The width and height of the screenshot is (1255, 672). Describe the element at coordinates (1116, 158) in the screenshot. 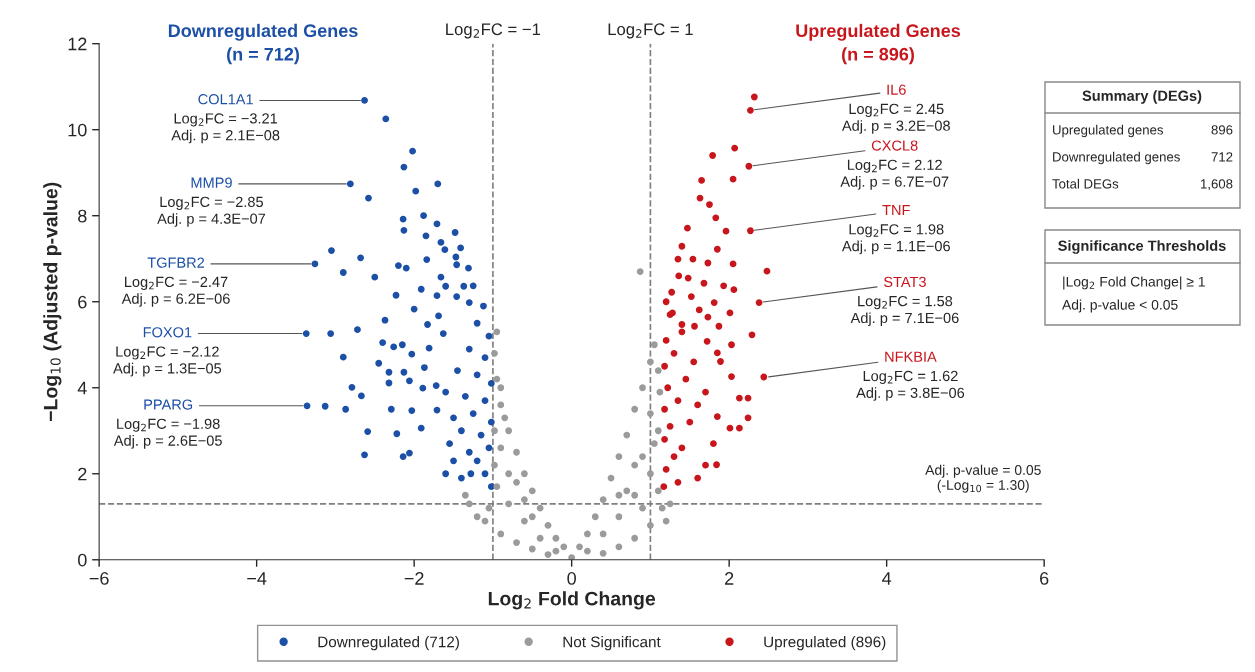

I see `text: Downregulated genes` at that location.